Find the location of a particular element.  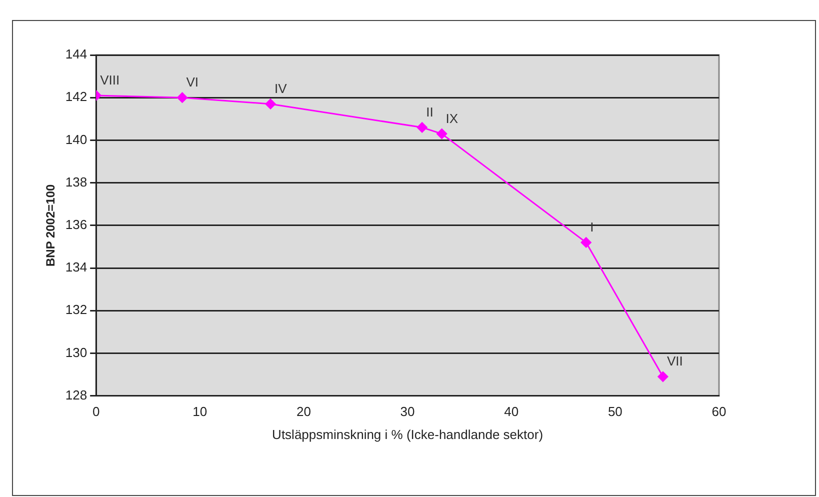

y-axis-title: BNP 2002=100 is located at coordinates (51, 225).